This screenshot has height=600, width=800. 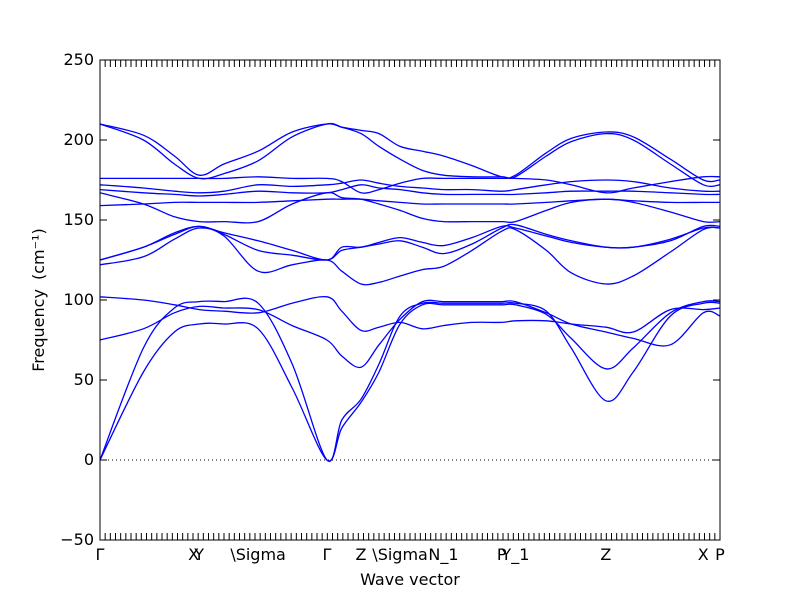 I want to click on x-axis-label: Wave vector, so click(x=410, y=579).